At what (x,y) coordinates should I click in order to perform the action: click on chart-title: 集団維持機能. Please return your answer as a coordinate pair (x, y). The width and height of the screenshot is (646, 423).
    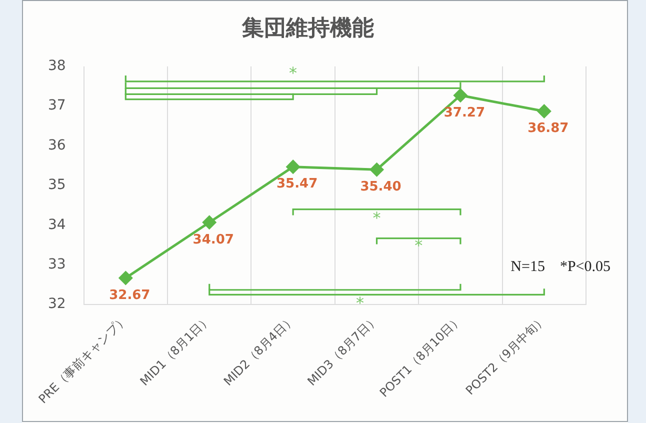
    Looking at the image, I should click on (307, 28).